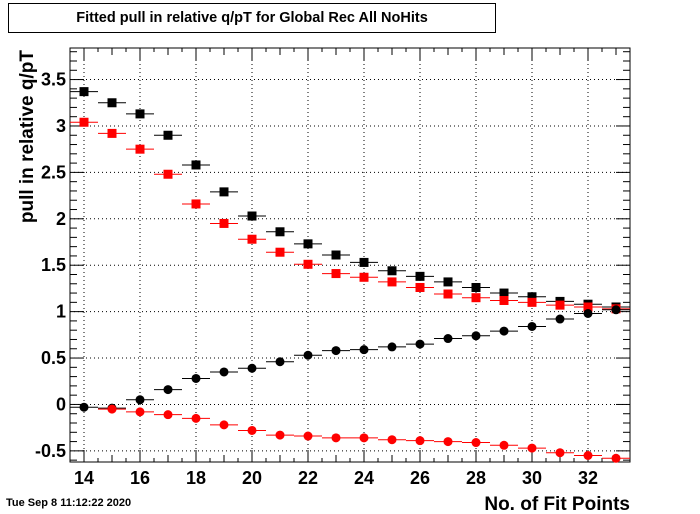  What do you see at coordinates (61, 219) in the screenshot?
I see `y-tick-label: 2` at bounding box center [61, 219].